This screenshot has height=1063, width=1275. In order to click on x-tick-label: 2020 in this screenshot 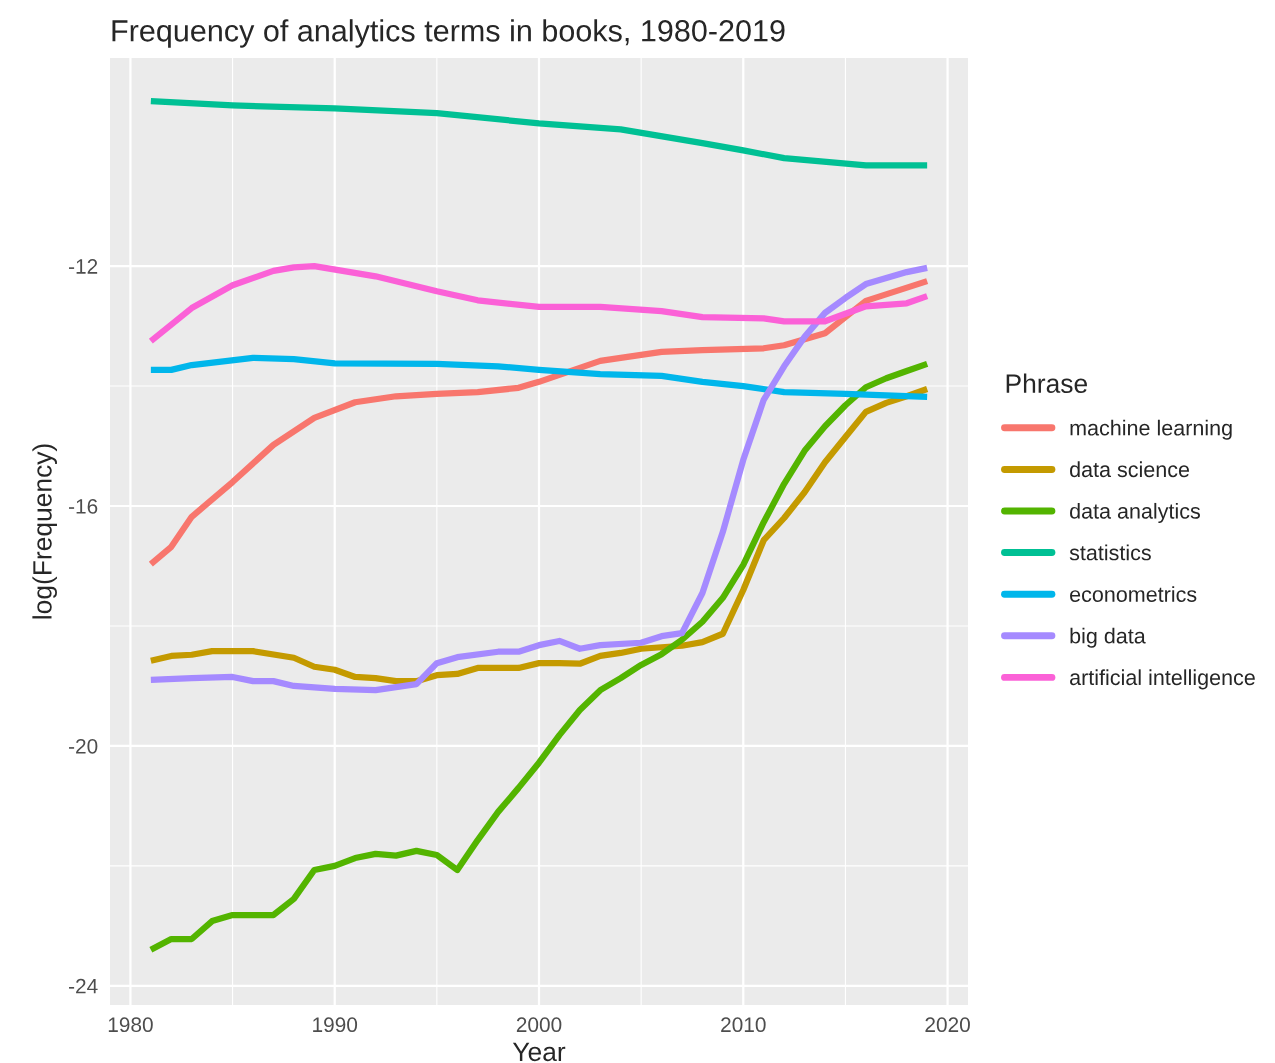, I will do `click(947, 1025)`.